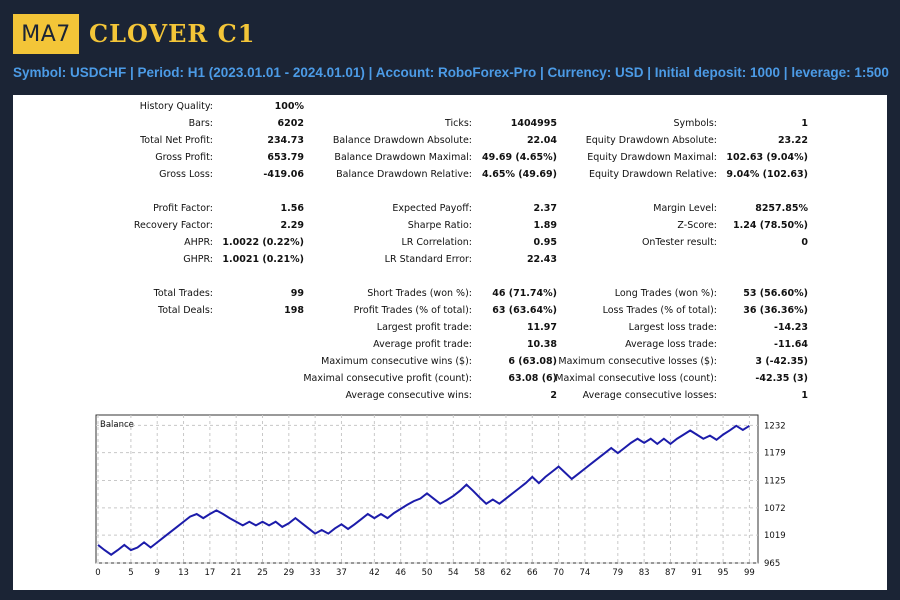 The height and width of the screenshot is (600, 900). What do you see at coordinates (532, 378) in the screenshot?
I see `stat-value-maximal-consec-profit: 63.08 (6)` at bounding box center [532, 378].